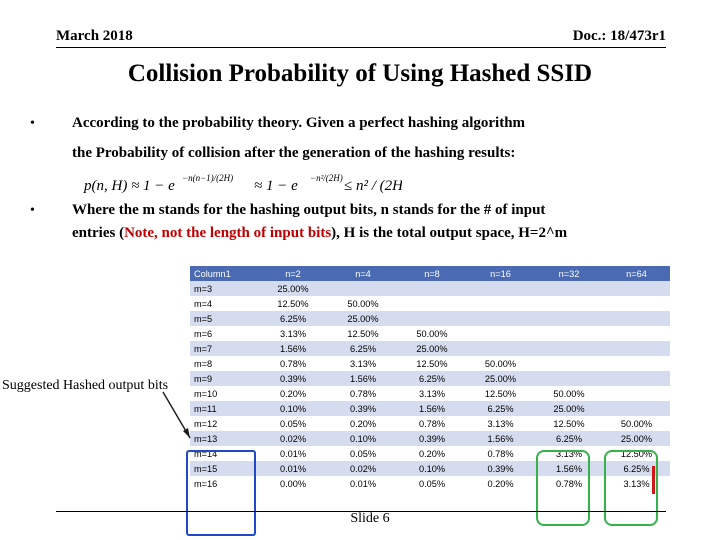 This screenshot has width=720, height=540. Describe the element at coordinates (224, 333) in the screenshot. I see `row-label-cell: m=6` at that location.